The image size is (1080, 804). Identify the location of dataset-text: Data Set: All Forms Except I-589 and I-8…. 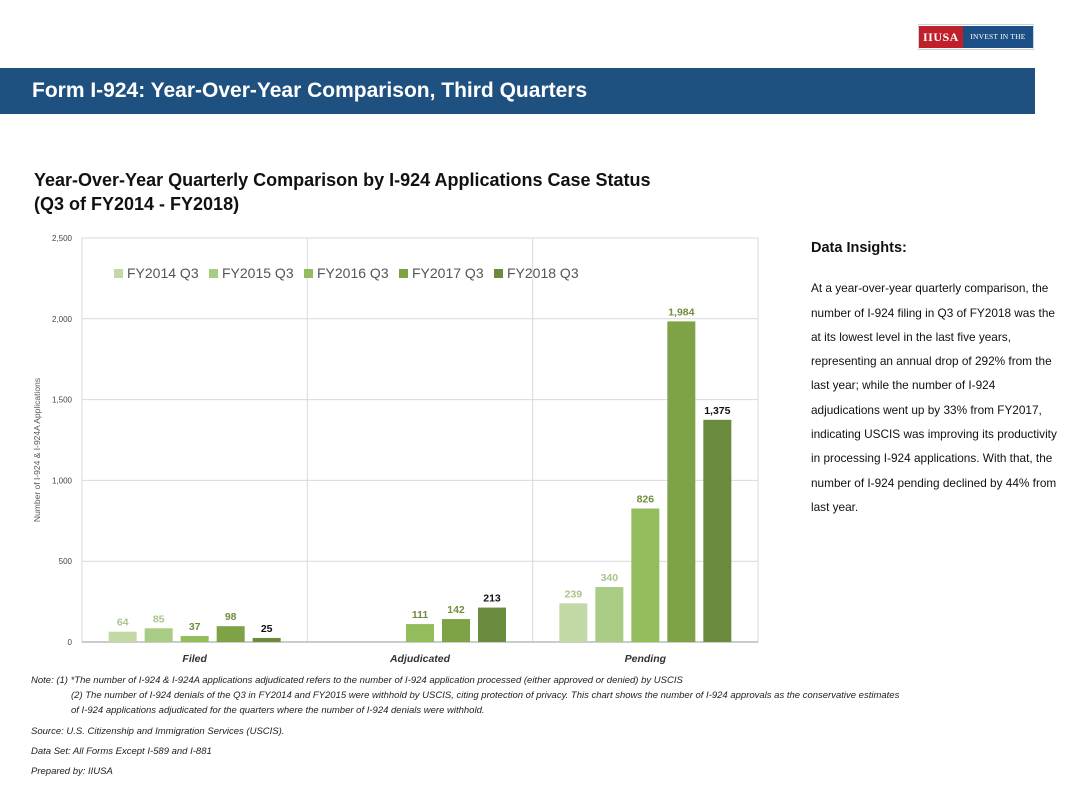
(121, 751).